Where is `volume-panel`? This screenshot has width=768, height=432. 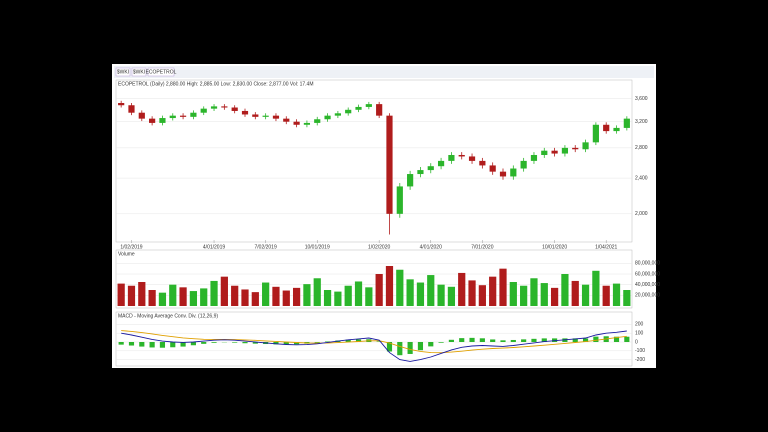
volume-panel is located at coordinates (374, 279).